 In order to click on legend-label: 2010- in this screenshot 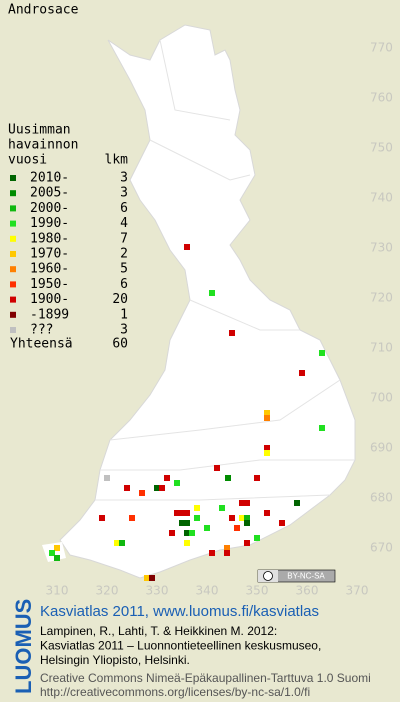, I will do `click(49, 178)`.